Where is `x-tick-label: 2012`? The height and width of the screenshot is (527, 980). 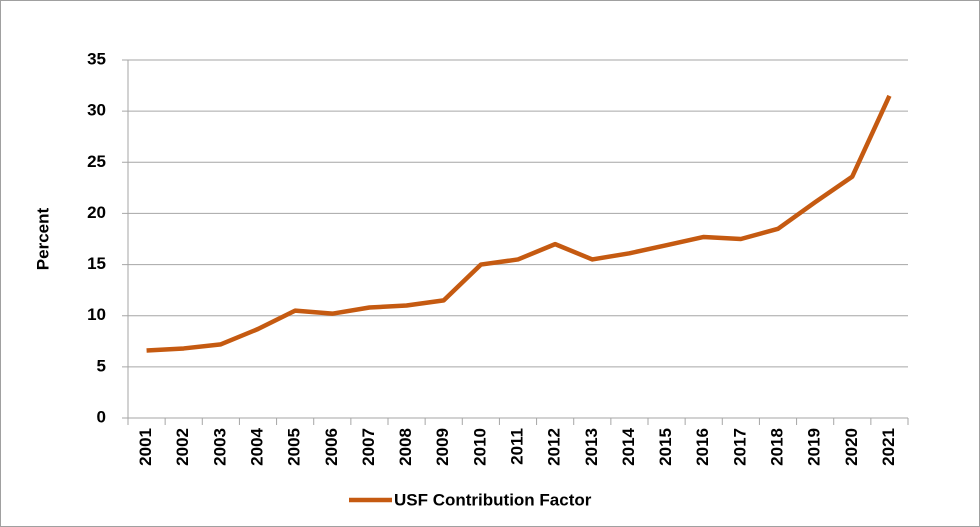
x-tick-label: 2012 is located at coordinates (554, 447).